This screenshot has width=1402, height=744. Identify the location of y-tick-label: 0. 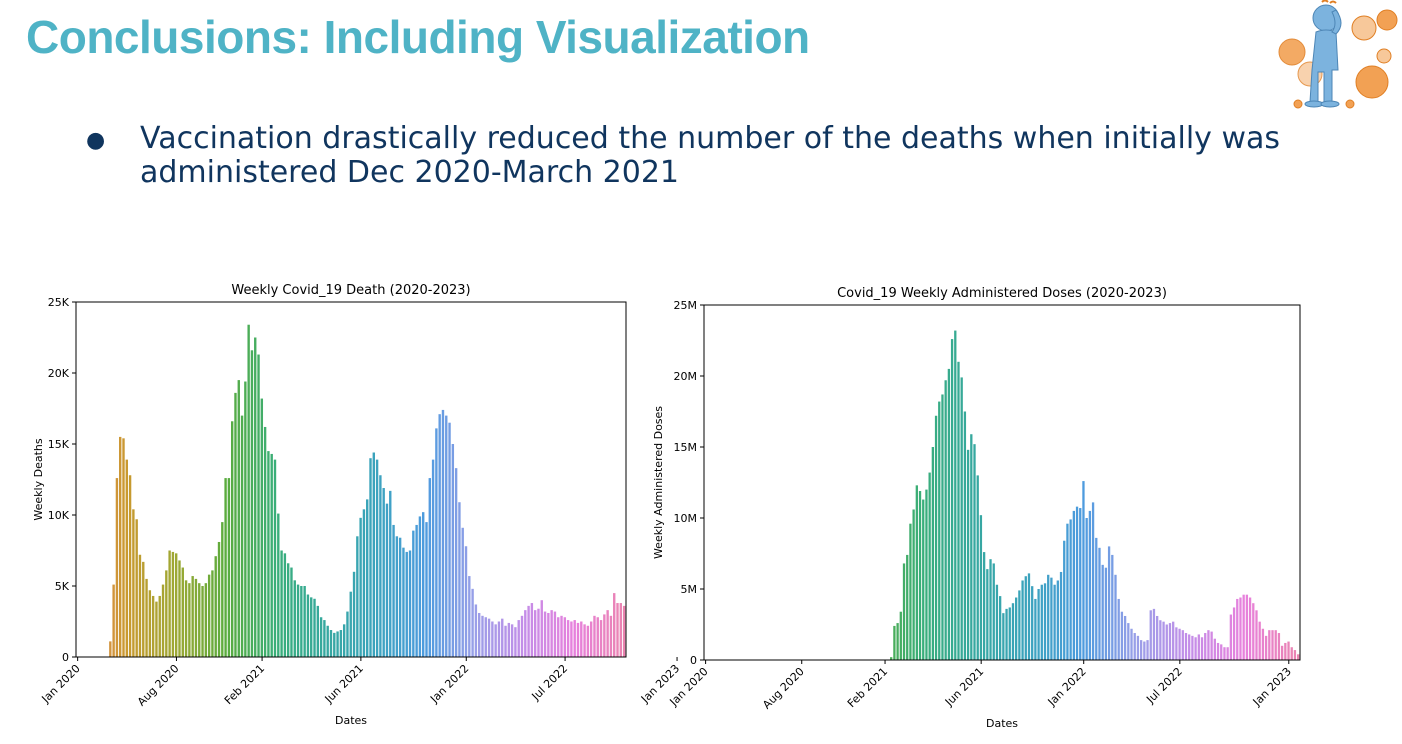
(65, 657).